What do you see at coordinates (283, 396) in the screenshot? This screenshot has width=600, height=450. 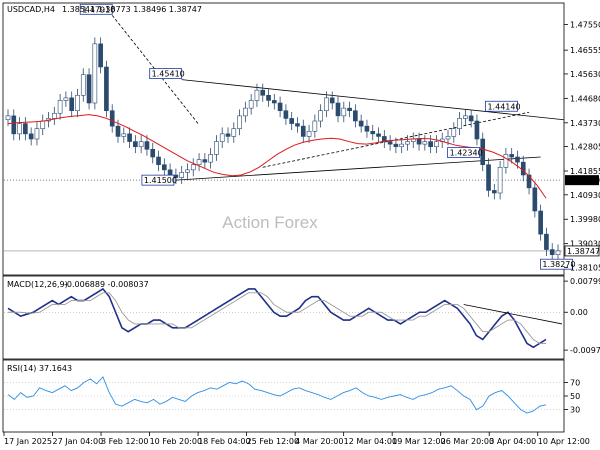 I see `rsi-gridlines` at bounding box center [283, 396].